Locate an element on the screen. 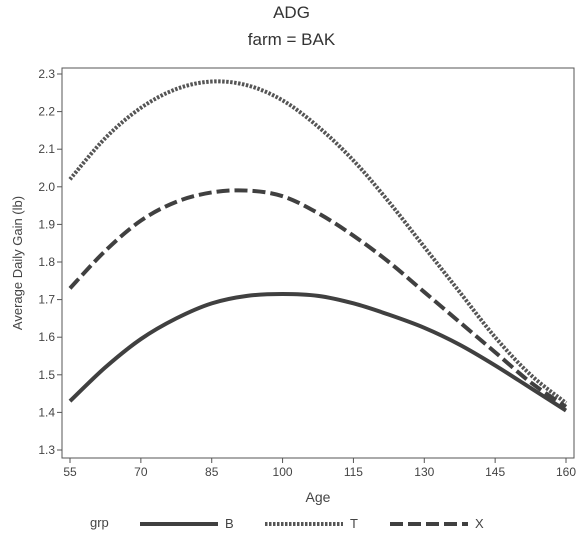 The image size is (583, 543). y-tick-label: 2.0 is located at coordinates (46, 187).